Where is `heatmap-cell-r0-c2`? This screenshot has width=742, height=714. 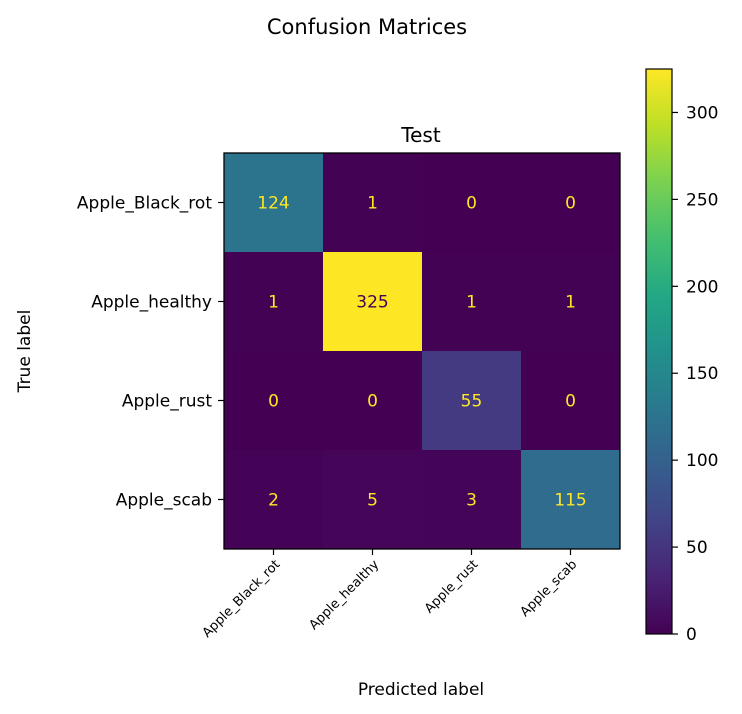
heatmap-cell-r0-c2 is located at coordinates (472, 203).